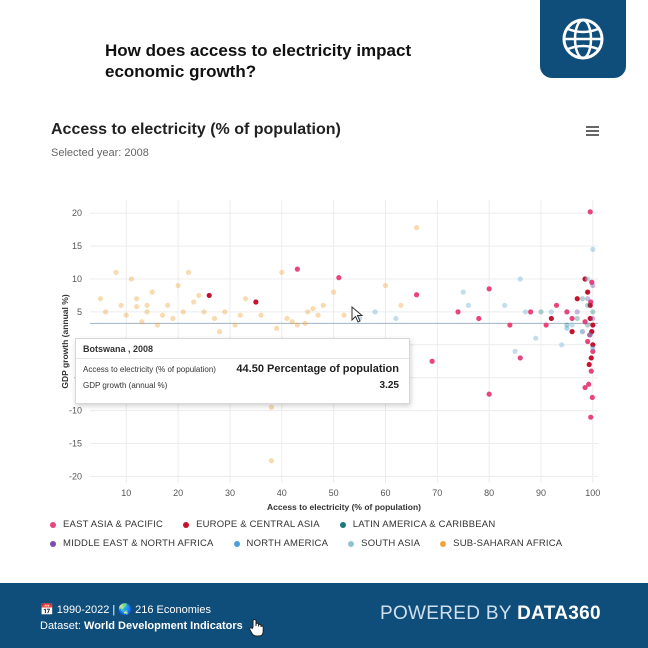 This screenshot has height=648, width=648. I want to click on x-tick-label: 20, so click(178, 493).